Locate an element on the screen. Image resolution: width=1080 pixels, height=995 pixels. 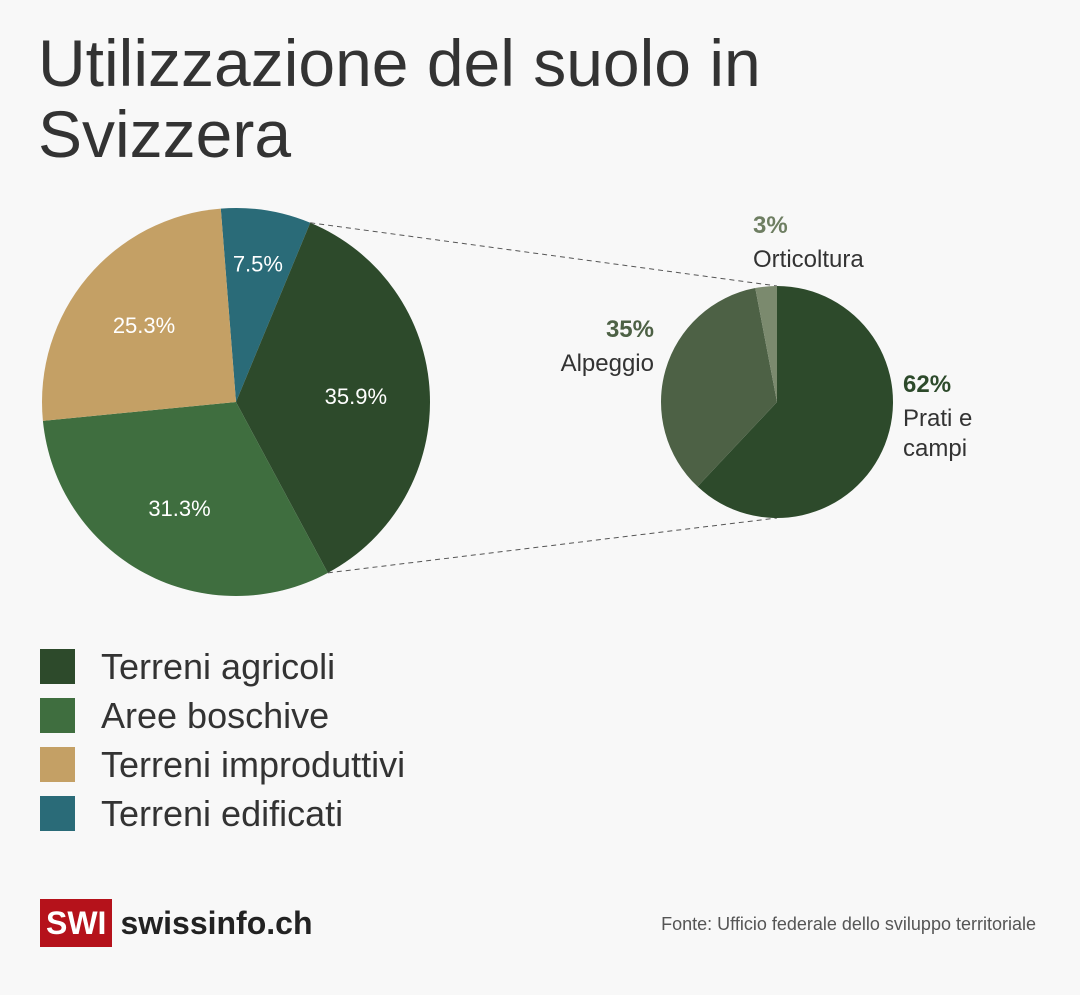
legend-label: Aree boschive is located at coordinates (215, 715).